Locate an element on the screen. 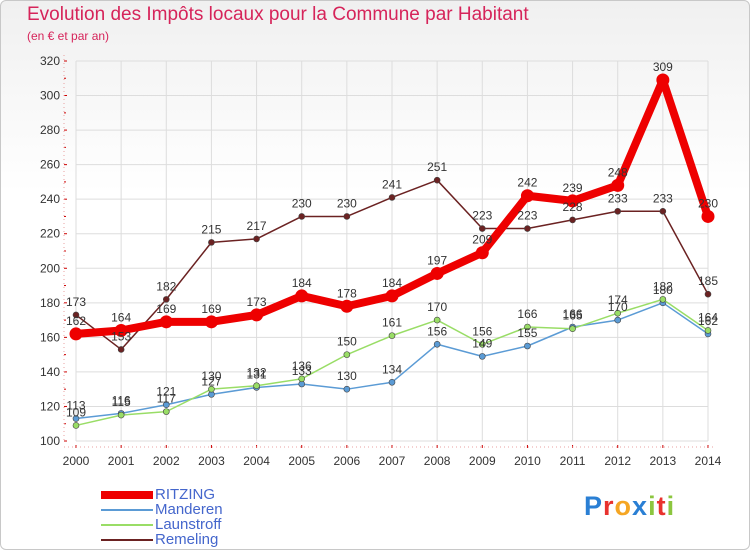 This screenshot has height=550, width=750. legend-label-launstroff: Launstroff is located at coordinates (188, 524).